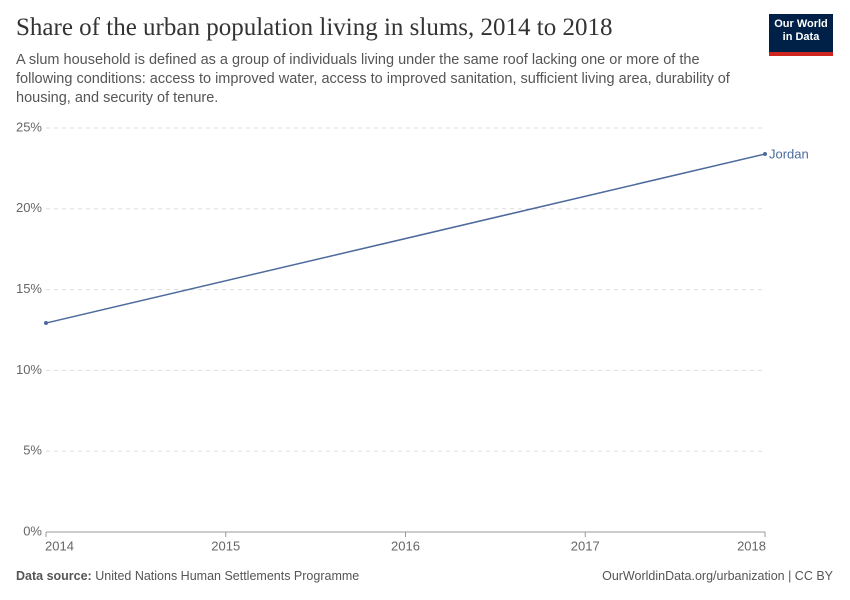 The height and width of the screenshot is (600, 850). Describe the element at coordinates (751, 545) in the screenshot. I see `x-tick-label: 2018` at that location.